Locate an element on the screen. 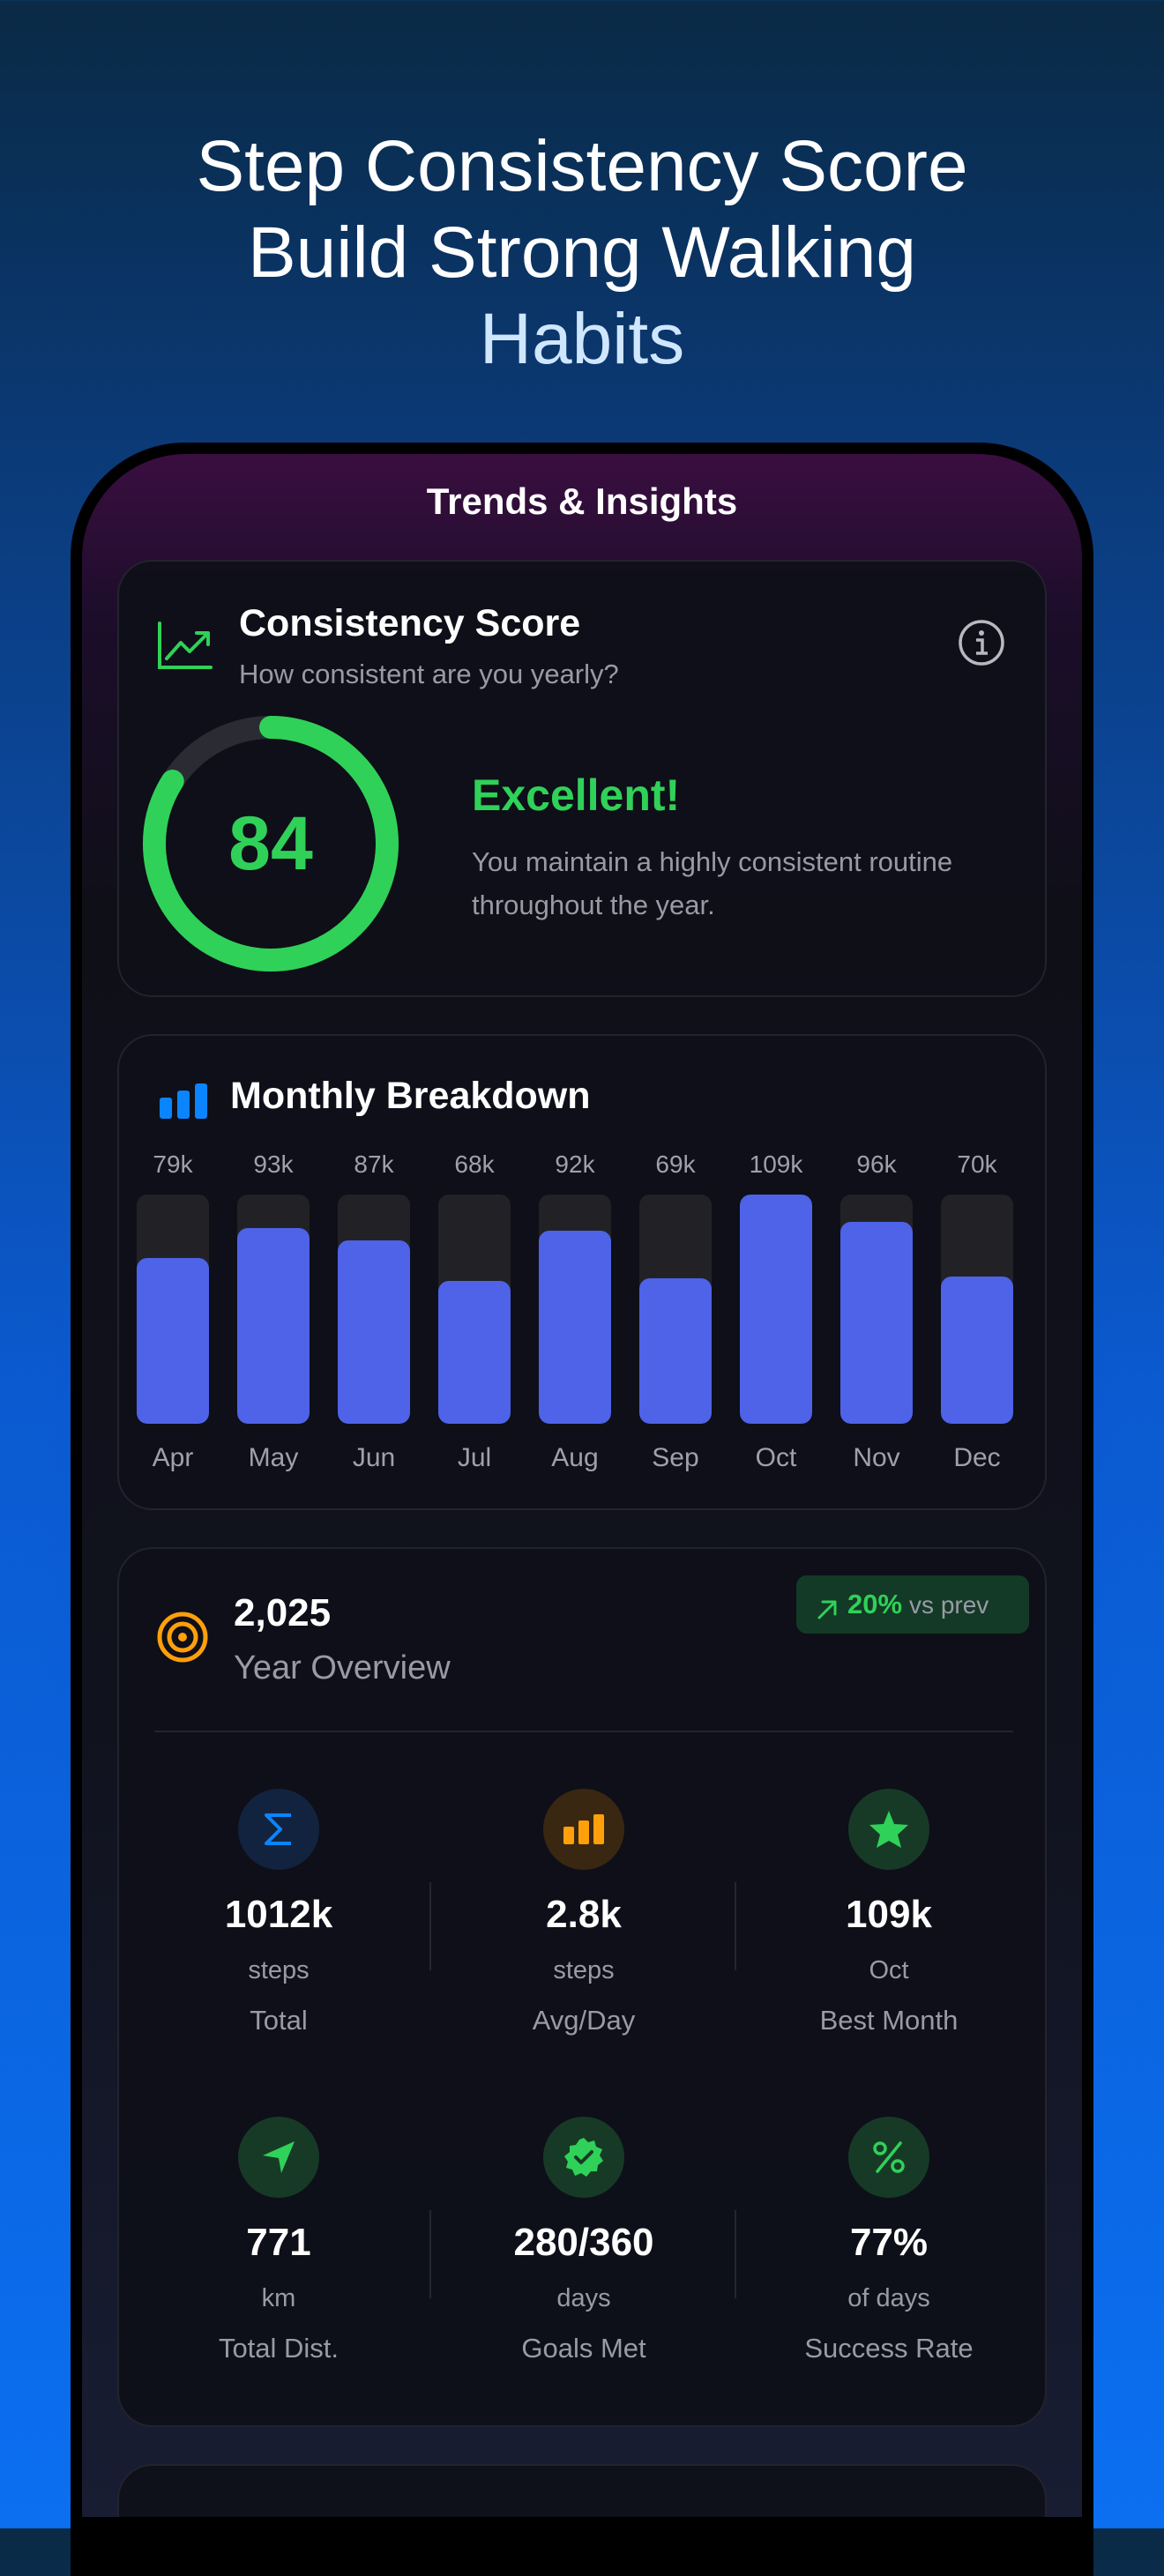  stat-unit: of days is located at coordinates (888, 2298).